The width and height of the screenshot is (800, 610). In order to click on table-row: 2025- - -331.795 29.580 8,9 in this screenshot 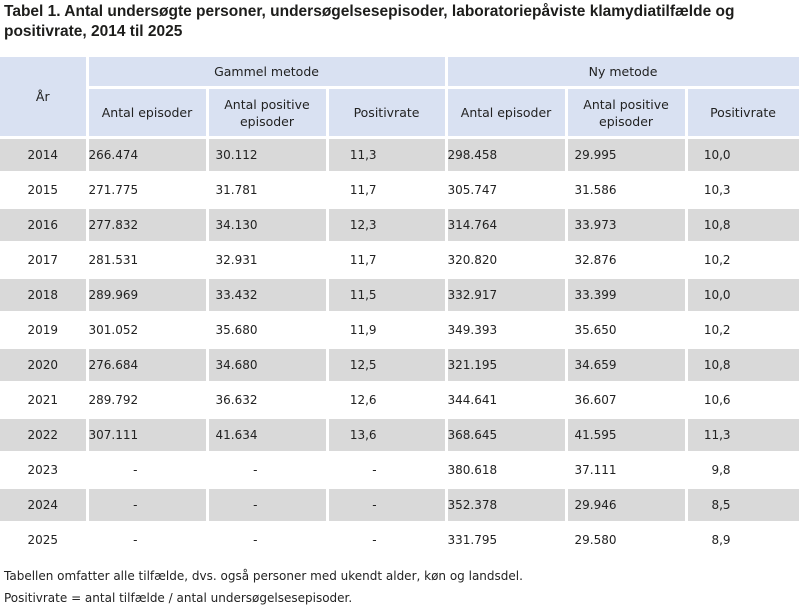, I will do `click(400, 540)`.